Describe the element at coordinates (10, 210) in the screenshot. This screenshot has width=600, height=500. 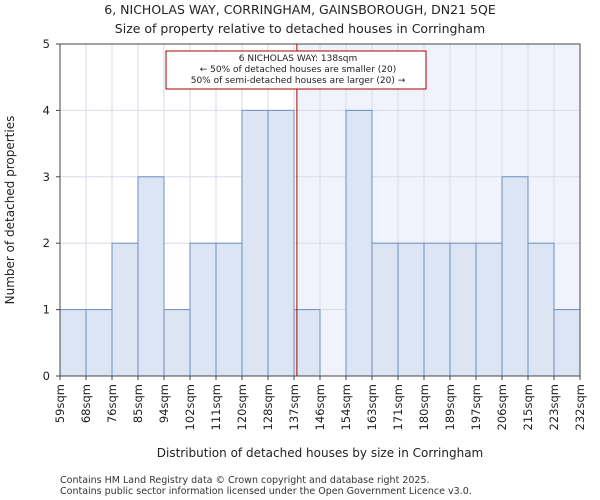
I see `y-axis-label: Number of detached properties` at that location.